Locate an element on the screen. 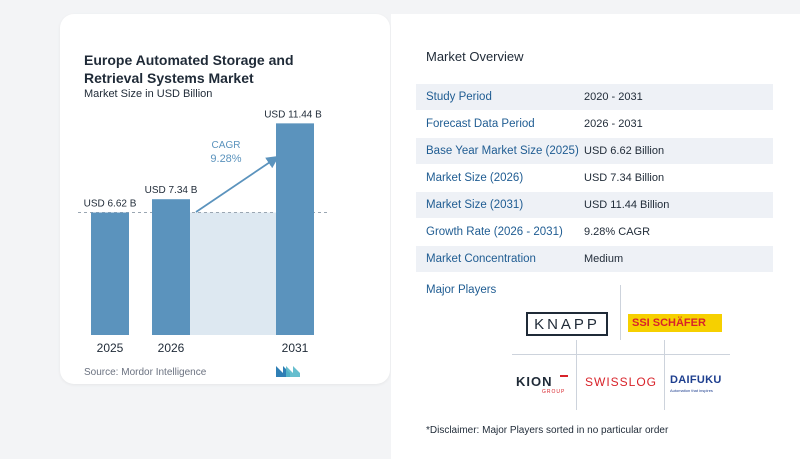 The width and height of the screenshot is (800, 459). cagr-arrow is located at coordinates (237, 184).